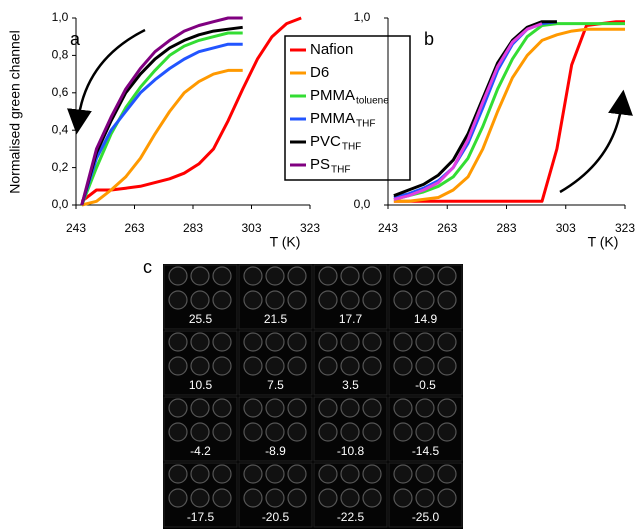 The height and width of the screenshot is (529, 640). What do you see at coordinates (332, 95) in the screenshot?
I see `legend-label: PMMA` at bounding box center [332, 95].